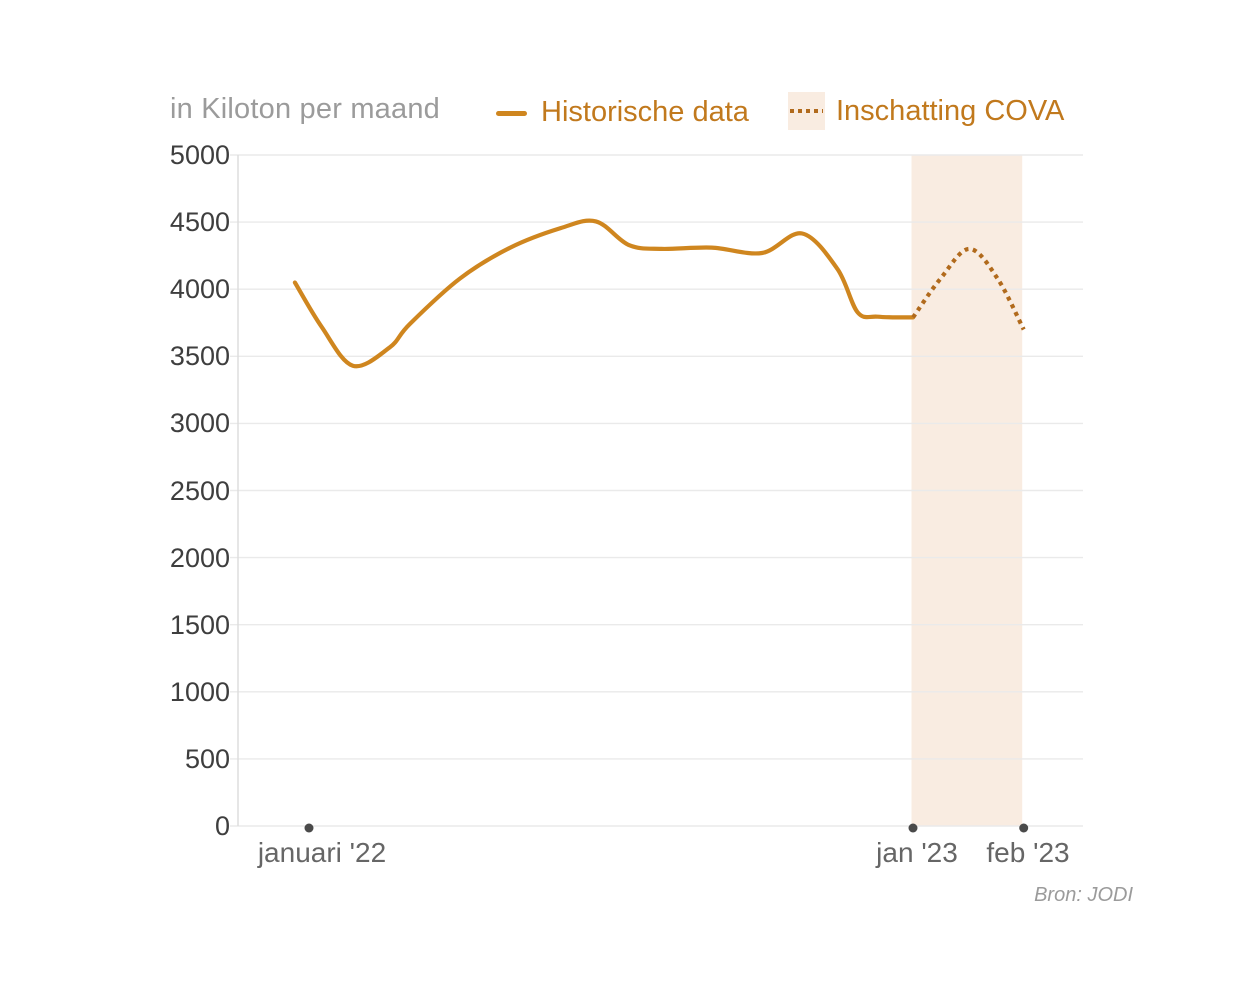 The image size is (1250, 1005). I want to click on legend-item-inschatting-cova: Inschatting COVA, so click(926, 111).